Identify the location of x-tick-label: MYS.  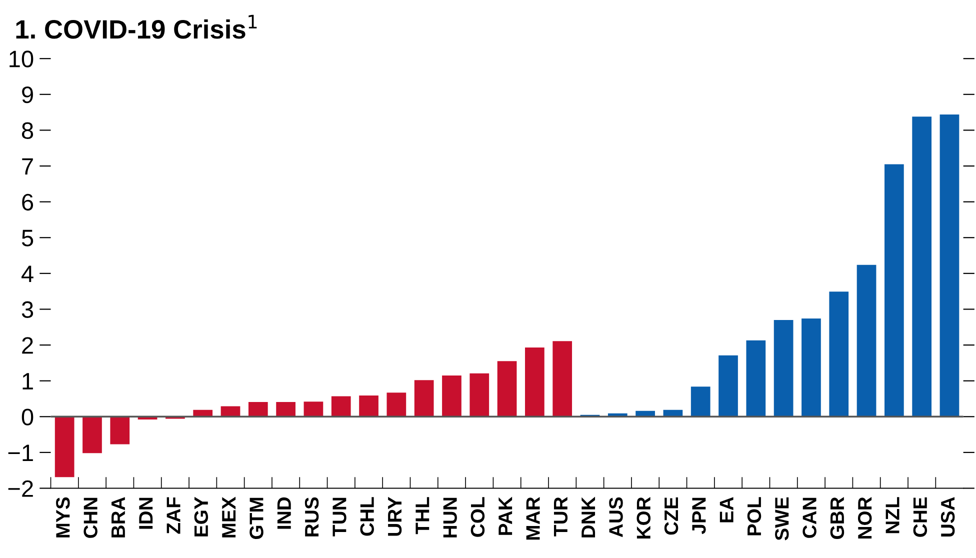
(63, 517).